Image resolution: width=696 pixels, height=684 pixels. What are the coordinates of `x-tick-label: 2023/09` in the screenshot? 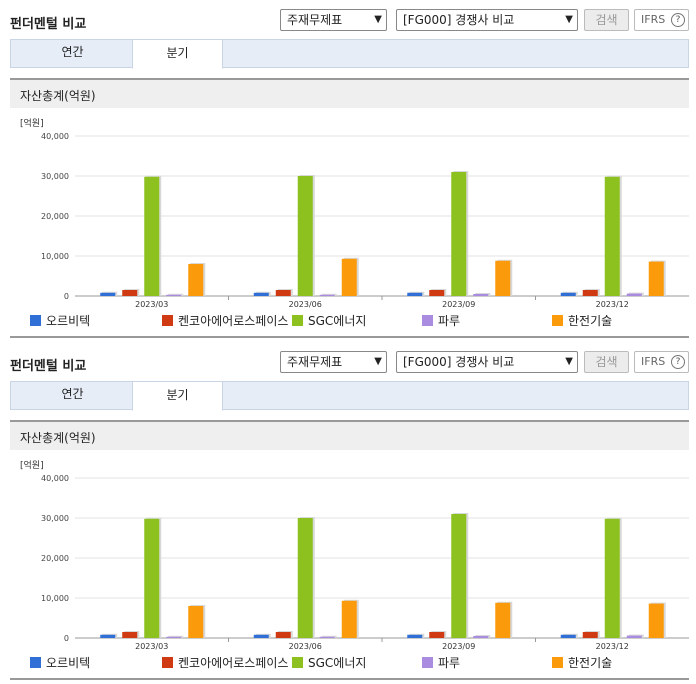 It's located at (458, 304).